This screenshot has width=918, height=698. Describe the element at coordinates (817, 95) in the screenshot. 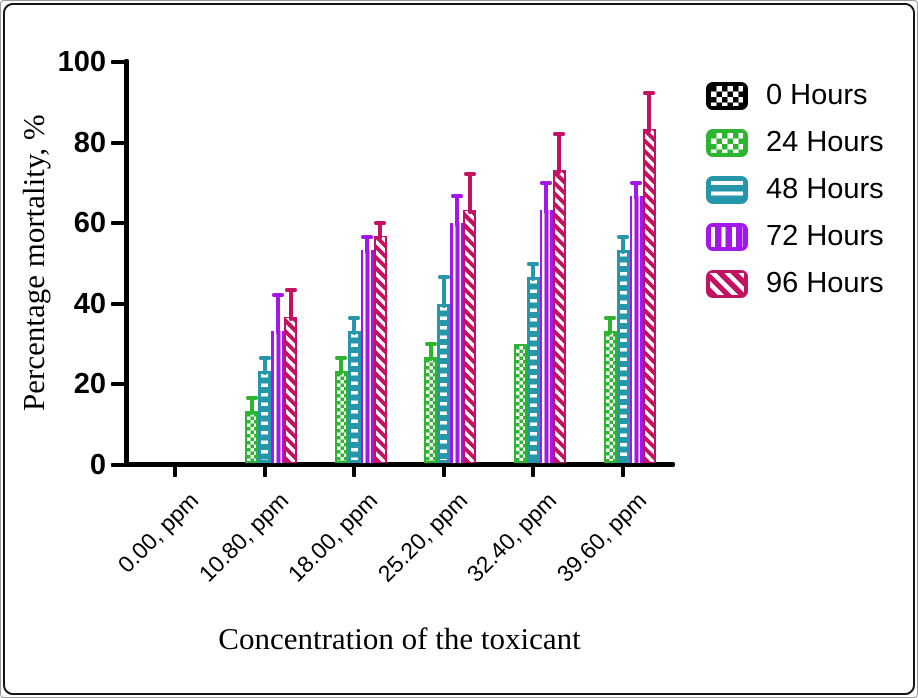

I see `legend-label: 0 Hours` at that location.